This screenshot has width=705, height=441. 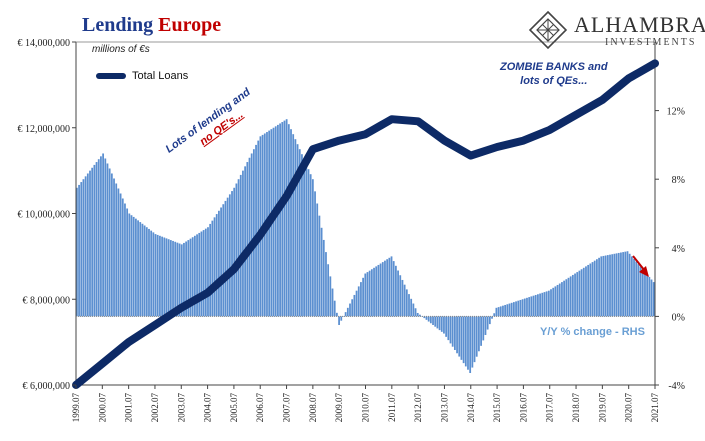 What do you see at coordinates (287, 408) in the screenshot?
I see `x-tick-label: 2007.07` at bounding box center [287, 408].